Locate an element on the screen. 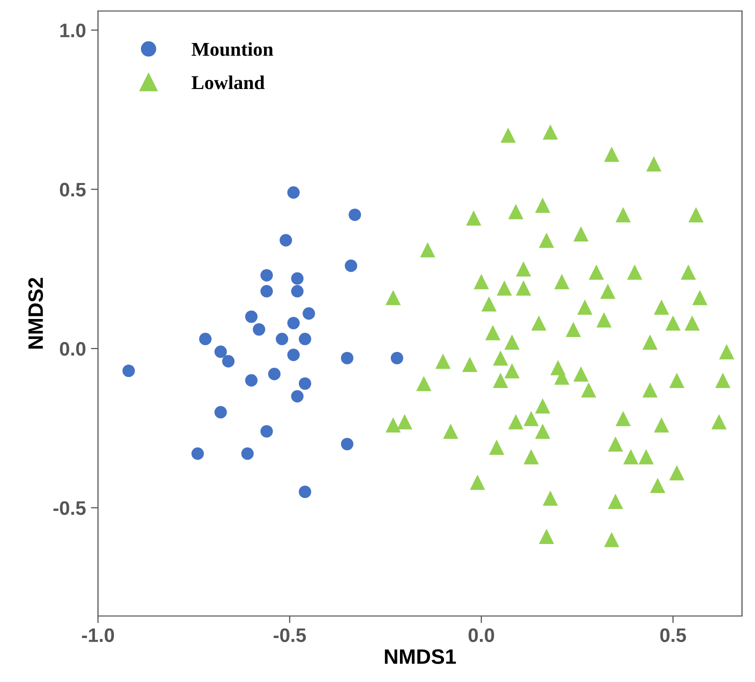  x-tick-label: 0.5 is located at coordinates (673, 635).